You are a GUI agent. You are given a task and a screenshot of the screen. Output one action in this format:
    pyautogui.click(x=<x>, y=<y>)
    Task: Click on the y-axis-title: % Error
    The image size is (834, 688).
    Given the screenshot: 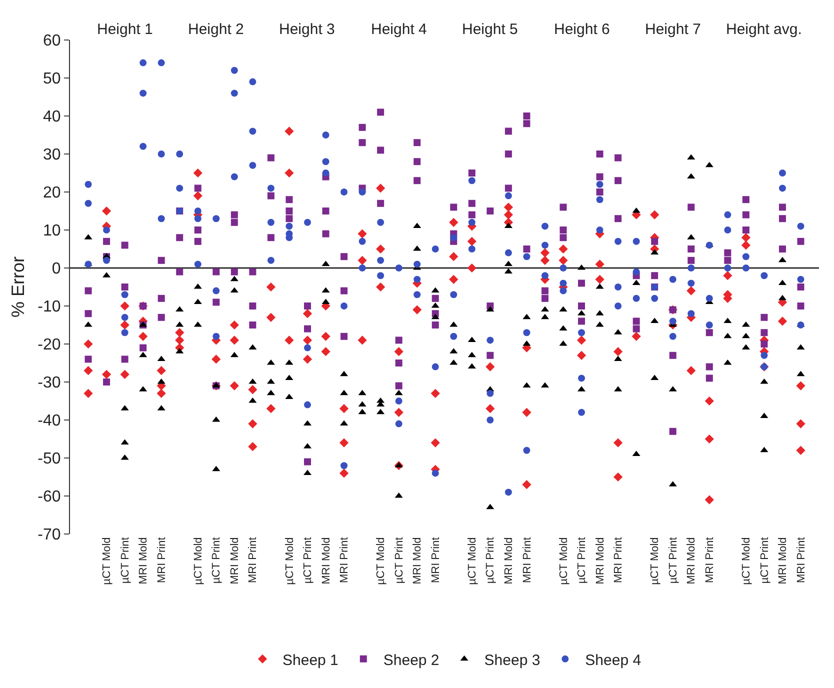 What is the action you would take?
    pyautogui.click(x=18, y=287)
    